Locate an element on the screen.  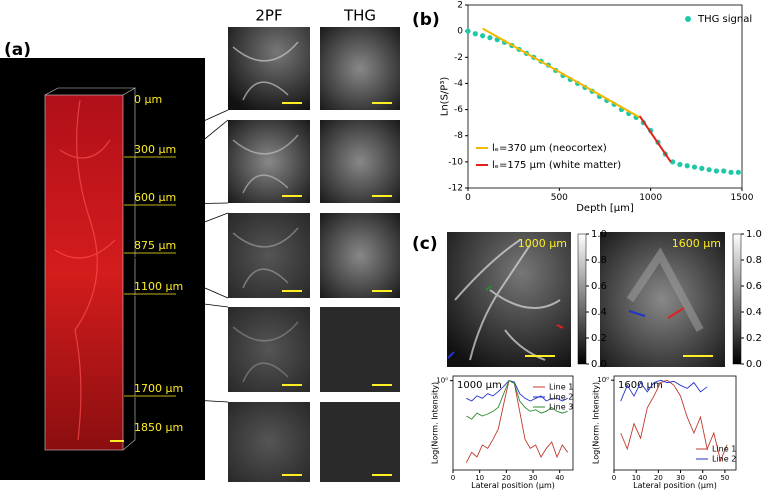
plot-annotation: 1000 μm is located at coordinates (479, 385).